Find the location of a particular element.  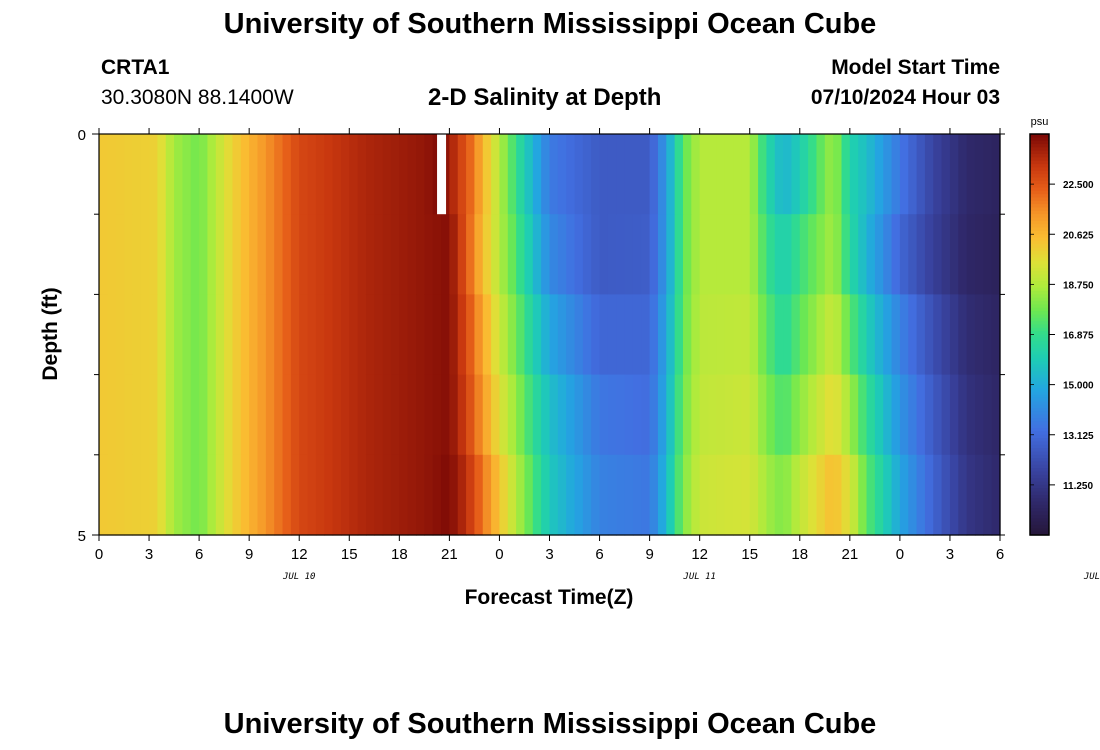

x-date-label: JUL 12 is located at coordinates (1091, 577).